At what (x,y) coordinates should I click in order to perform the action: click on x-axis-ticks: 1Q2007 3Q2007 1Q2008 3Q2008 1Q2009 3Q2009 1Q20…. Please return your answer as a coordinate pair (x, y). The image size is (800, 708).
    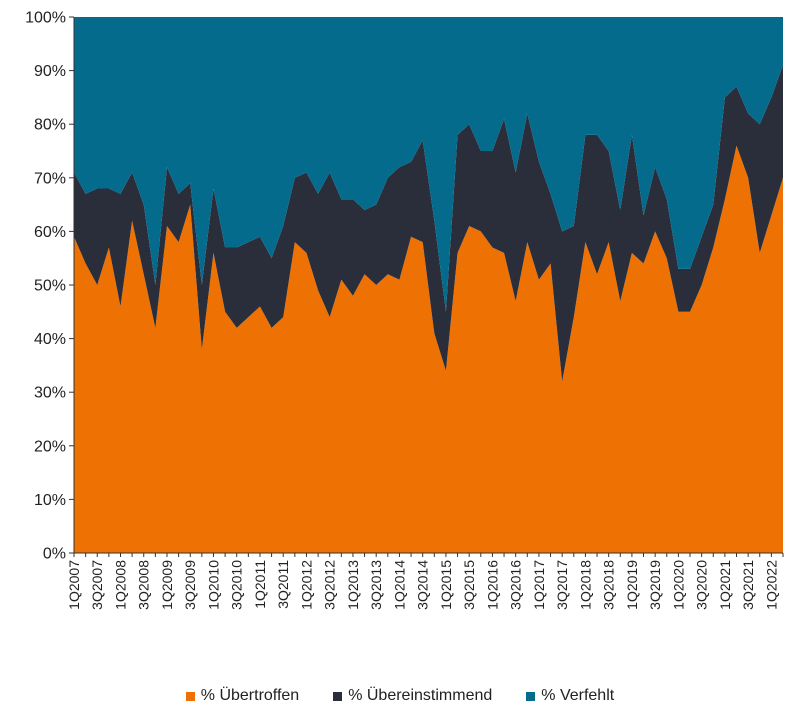
    Looking at the image, I should click on (425, 581).